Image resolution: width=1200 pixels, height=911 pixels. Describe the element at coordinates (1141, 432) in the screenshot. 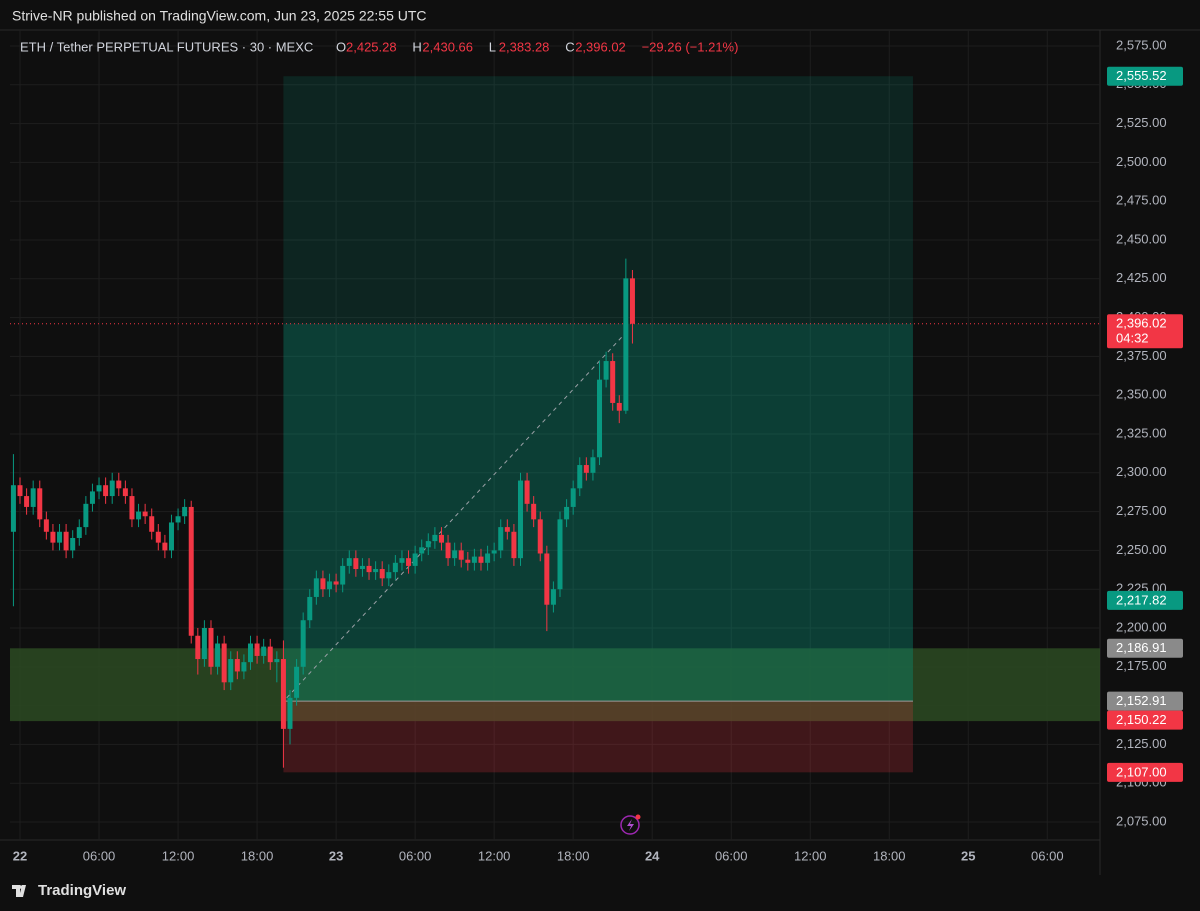

I see `y-tick-label: 2,325.00` at that location.